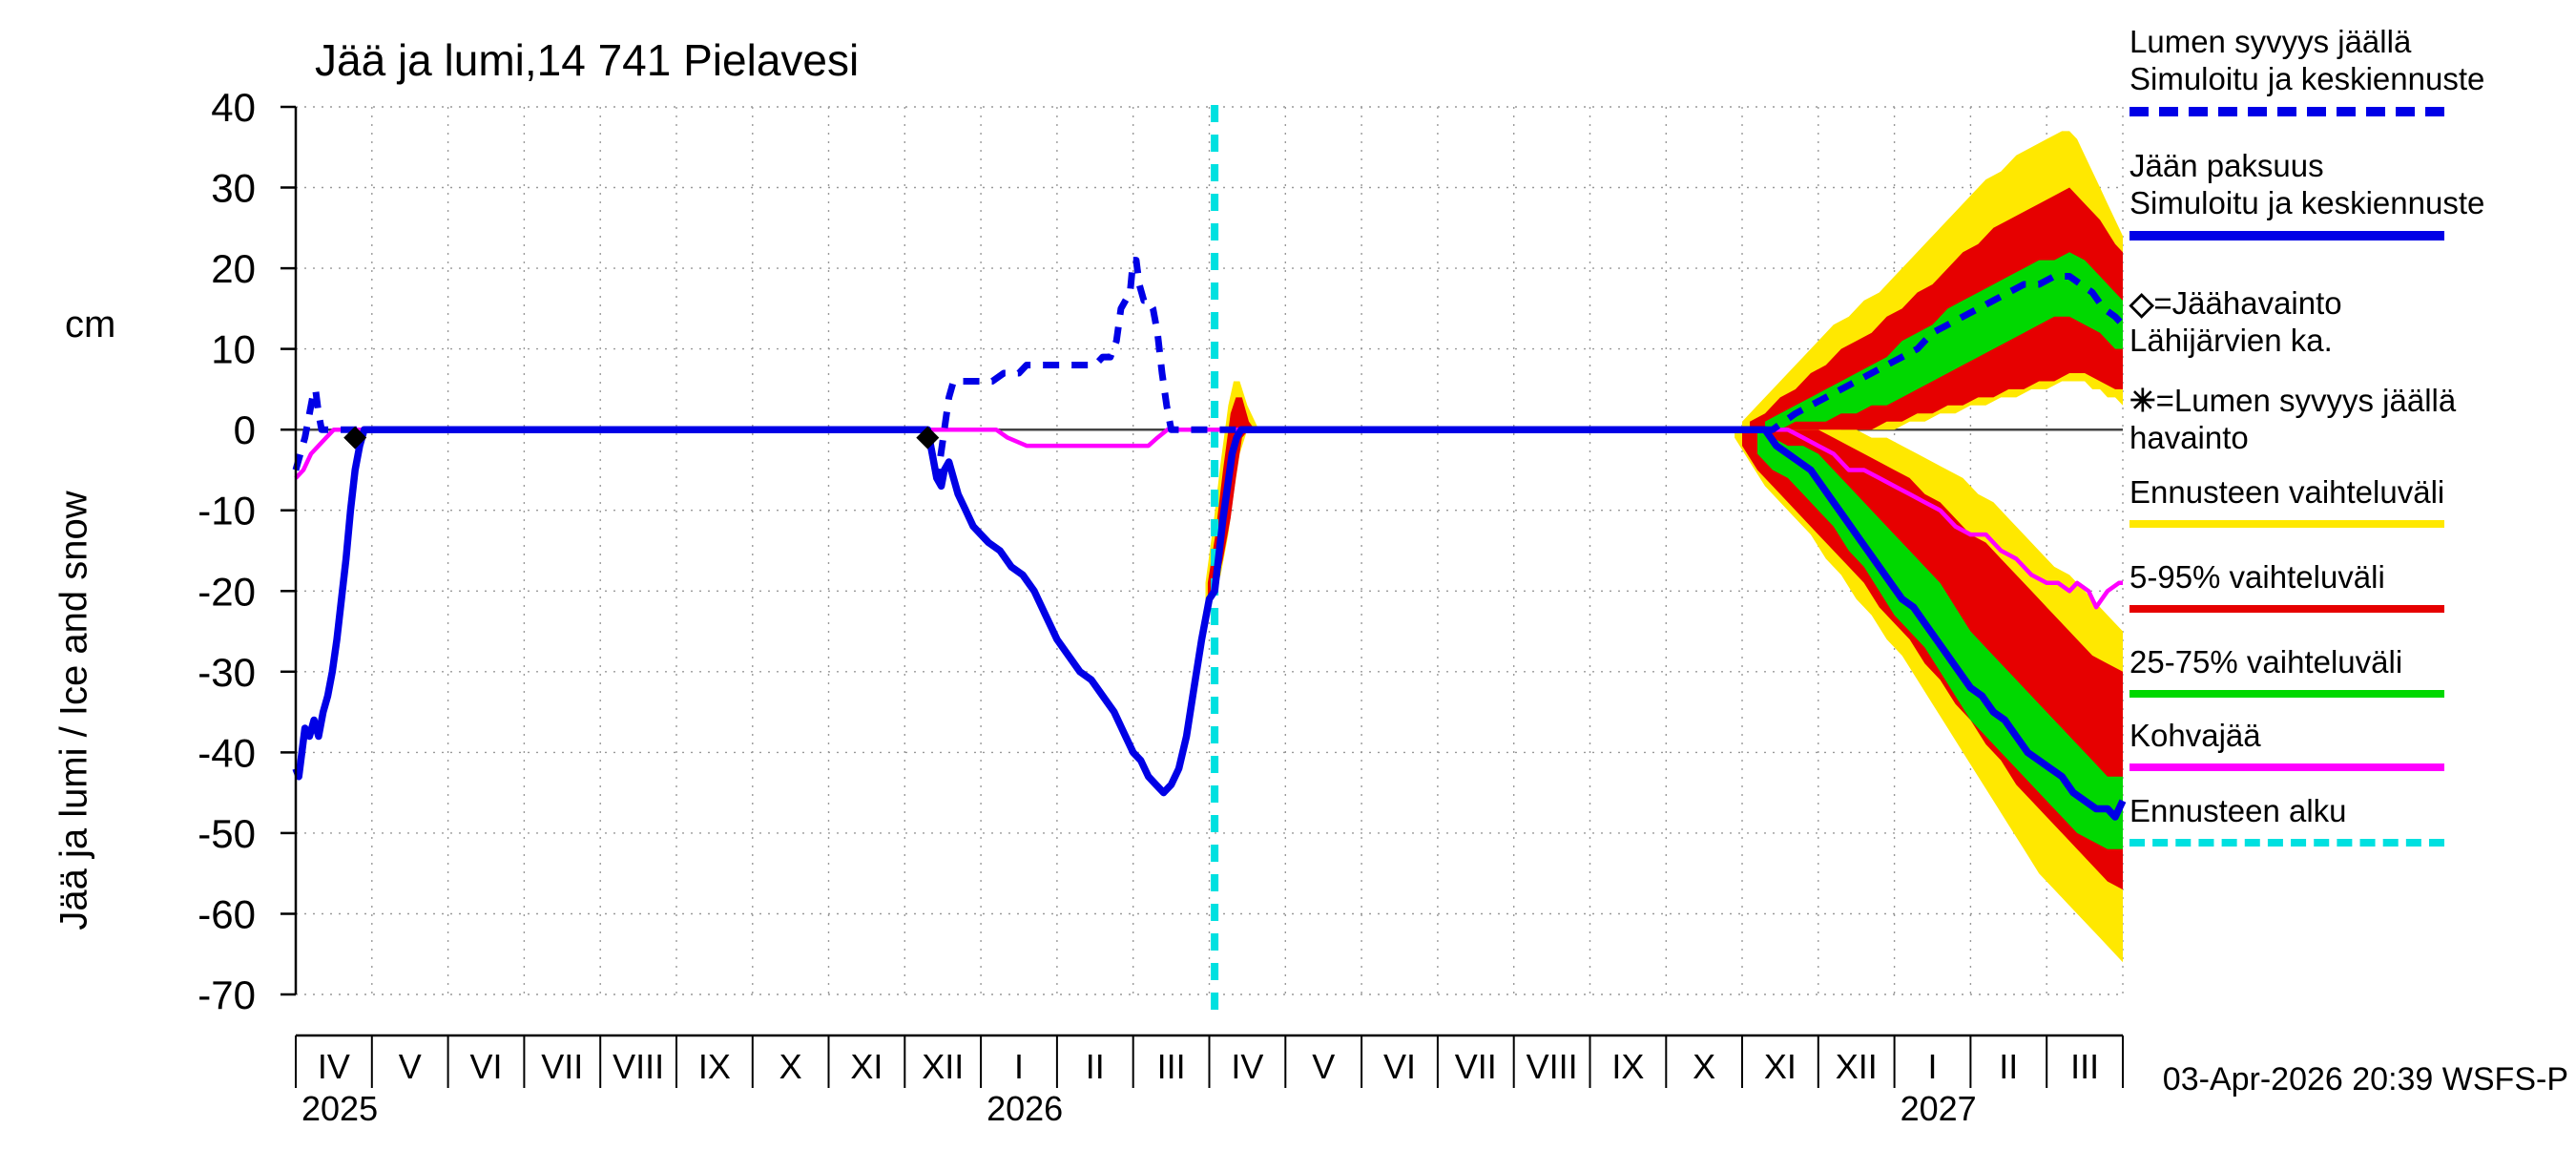  What do you see at coordinates (587, 60) in the screenshot?
I see `page-title: Jää ja lumi,14 741 Pielavesi` at bounding box center [587, 60].